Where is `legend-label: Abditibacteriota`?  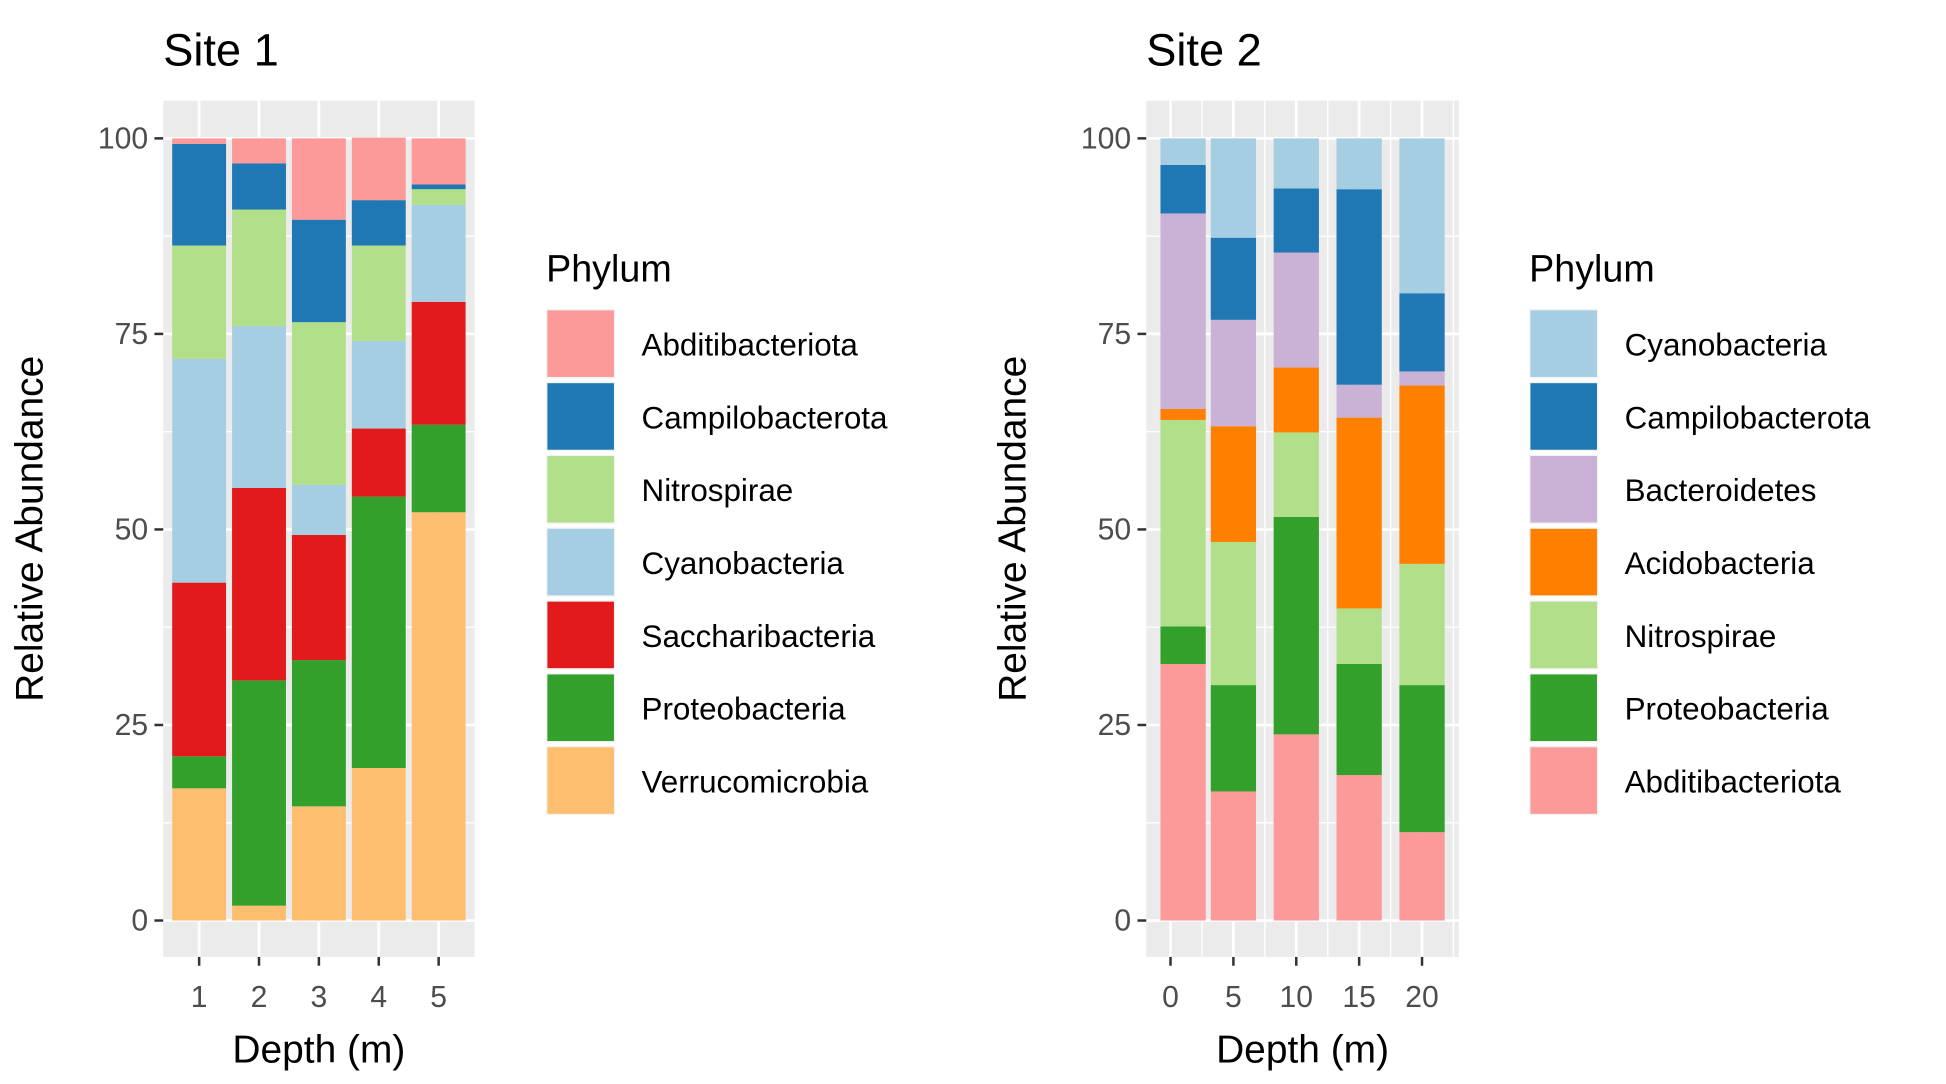
legend-label: Abditibacteriota is located at coordinates (750, 345).